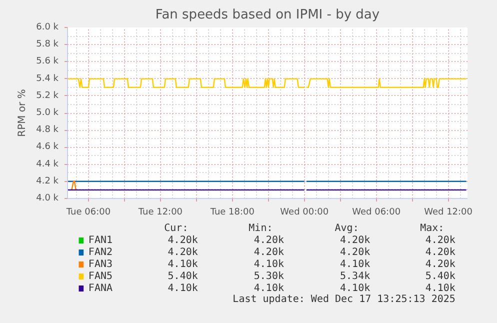 This screenshot has width=497, height=323. Describe the element at coordinates (176, 228) in the screenshot. I see `text: Cur:` at that location.